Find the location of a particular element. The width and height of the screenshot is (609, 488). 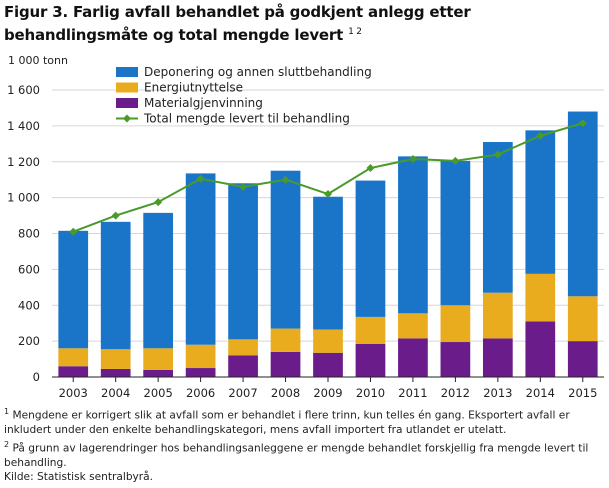

bar-deponering-2005 is located at coordinates (158, 280).